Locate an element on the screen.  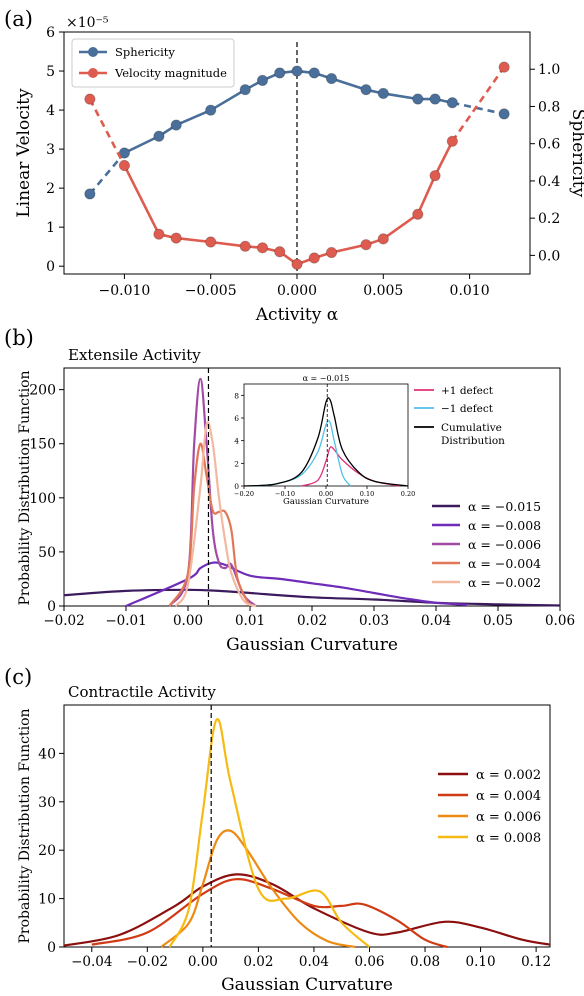
legend-label-c-3: α = 0.008 is located at coordinates (508, 838).